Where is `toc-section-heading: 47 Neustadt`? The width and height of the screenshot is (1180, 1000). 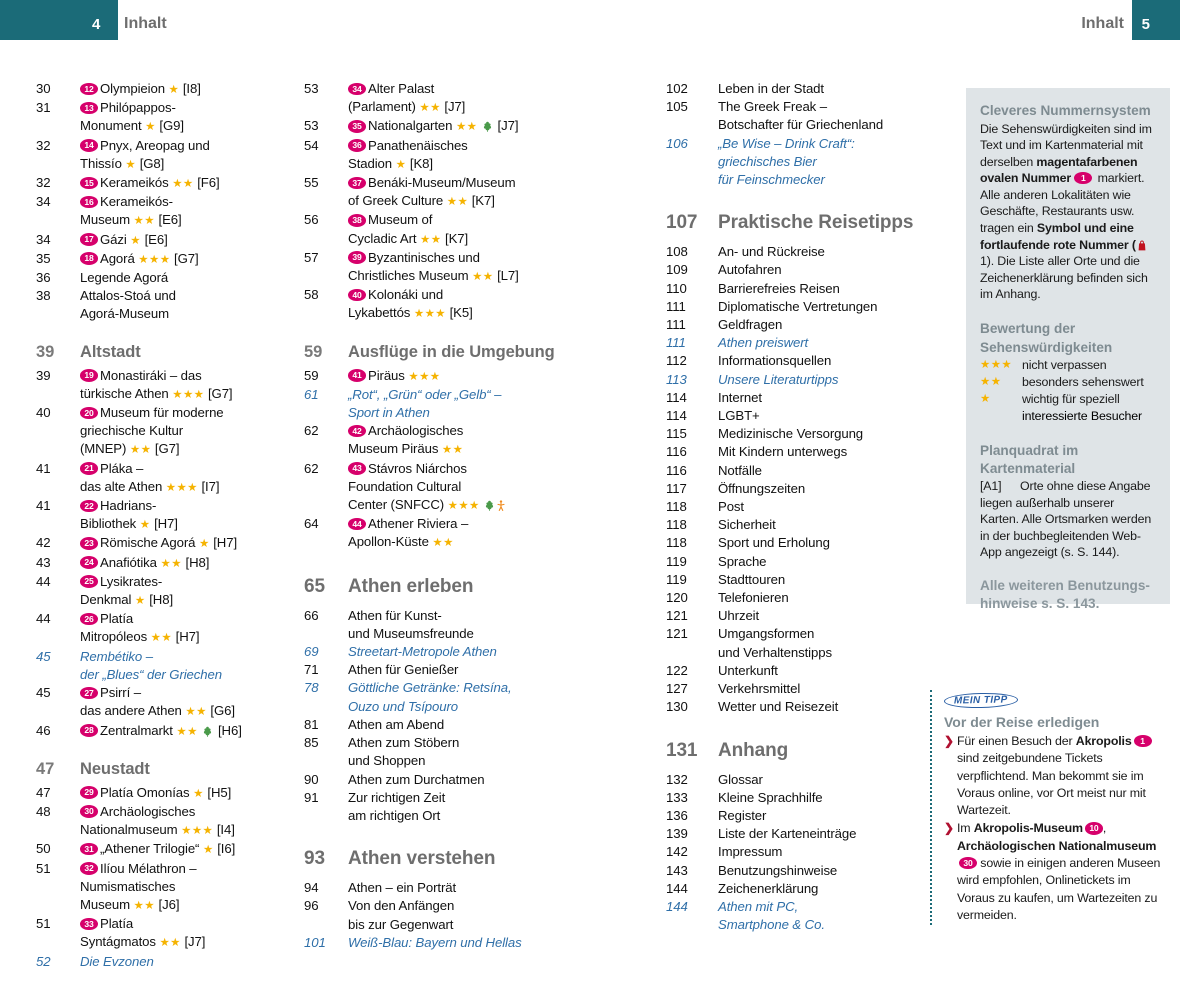
toc-section-heading: 47 Neustadt is located at coordinates (170, 769).